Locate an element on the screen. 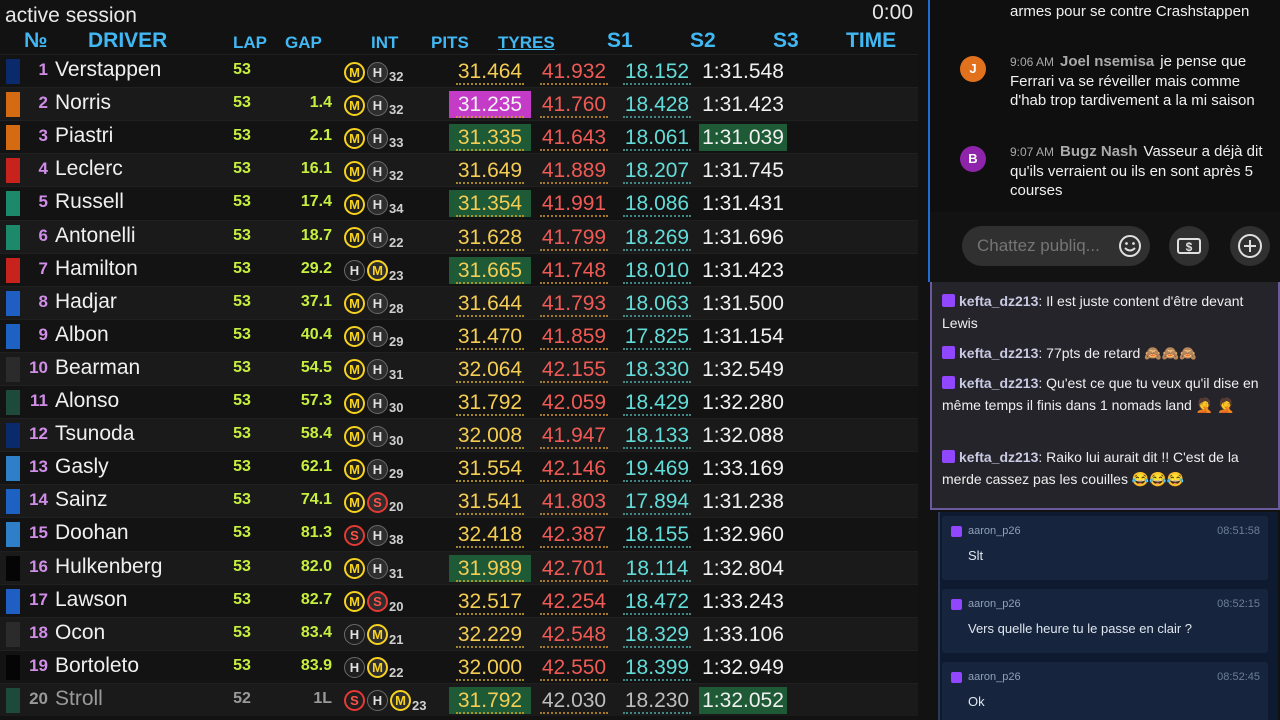 Image resolution: width=1280 pixels, height=720 pixels. lap-time: 1:31.039 is located at coordinates (743, 138).